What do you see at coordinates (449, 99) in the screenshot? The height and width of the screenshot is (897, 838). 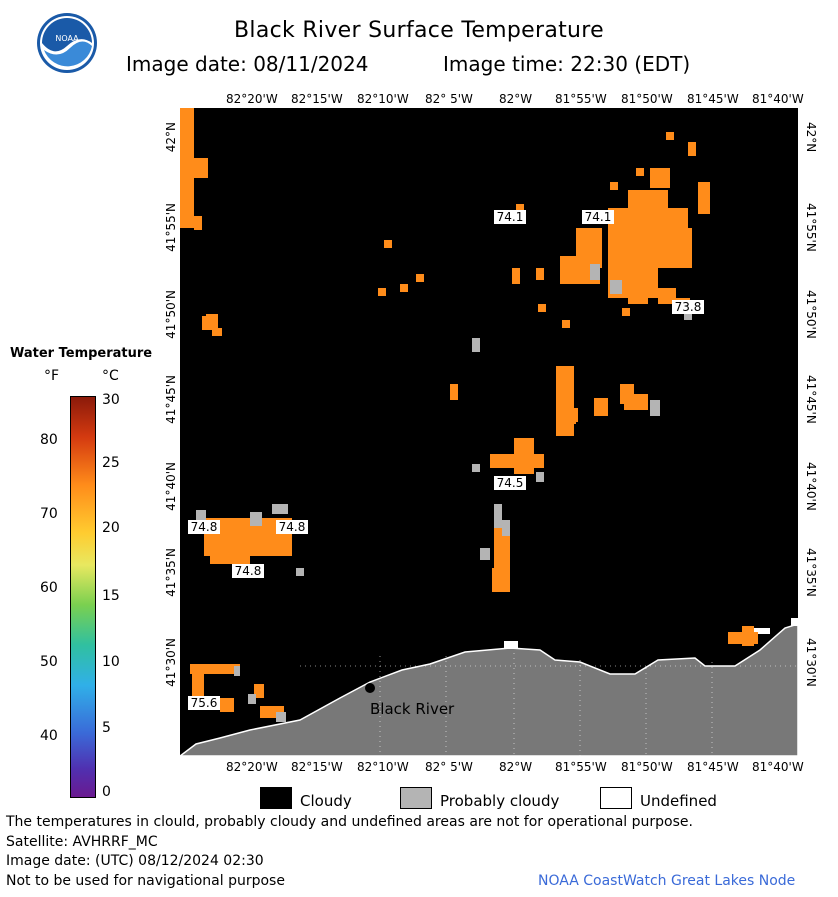 I see `lon-label-top: 82° 5'W` at bounding box center [449, 99].